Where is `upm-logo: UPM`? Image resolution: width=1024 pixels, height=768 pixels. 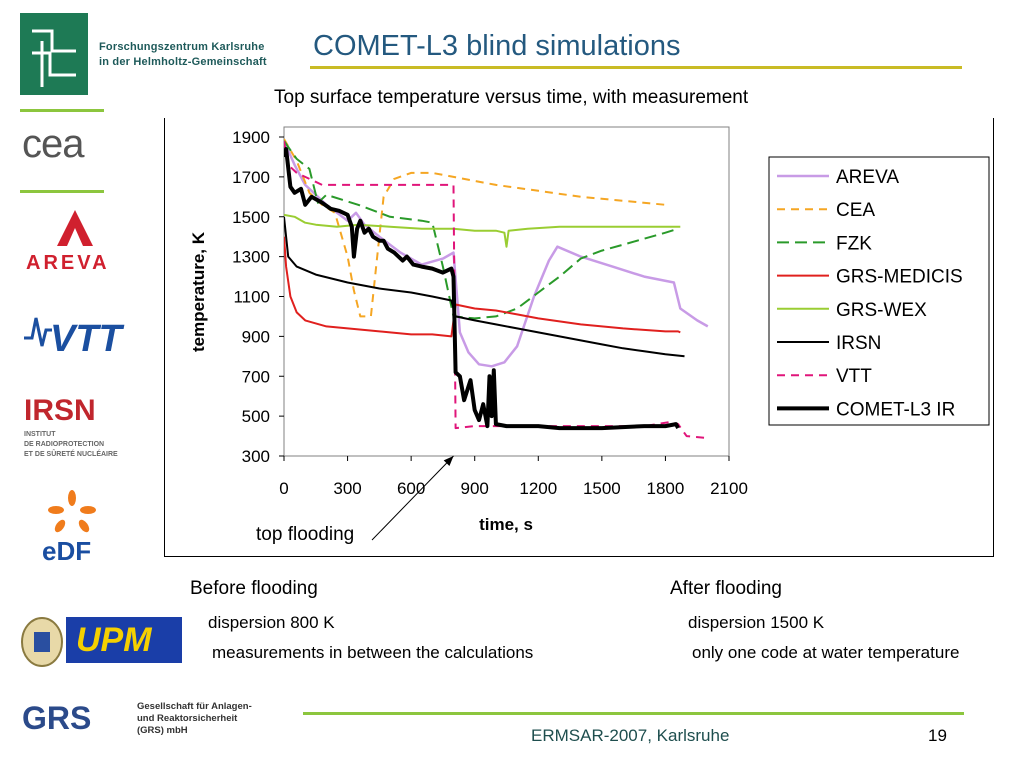
upm-logo: UPM is located at coordinates (114, 640).